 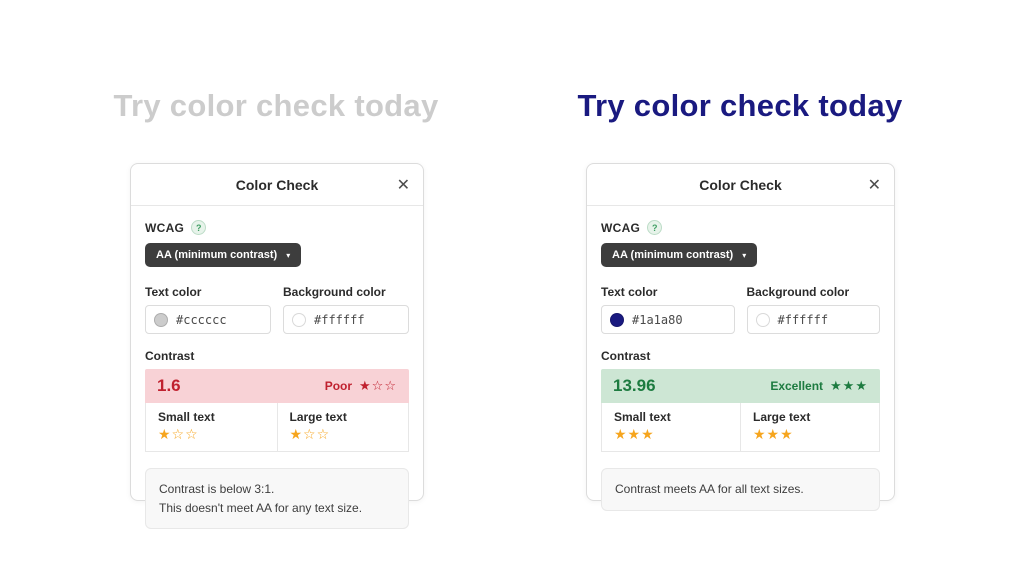 What do you see at coordinates (797, 386) in the screenshot?
I see `rating-label: Excellent` at bounding box center [797, 386].